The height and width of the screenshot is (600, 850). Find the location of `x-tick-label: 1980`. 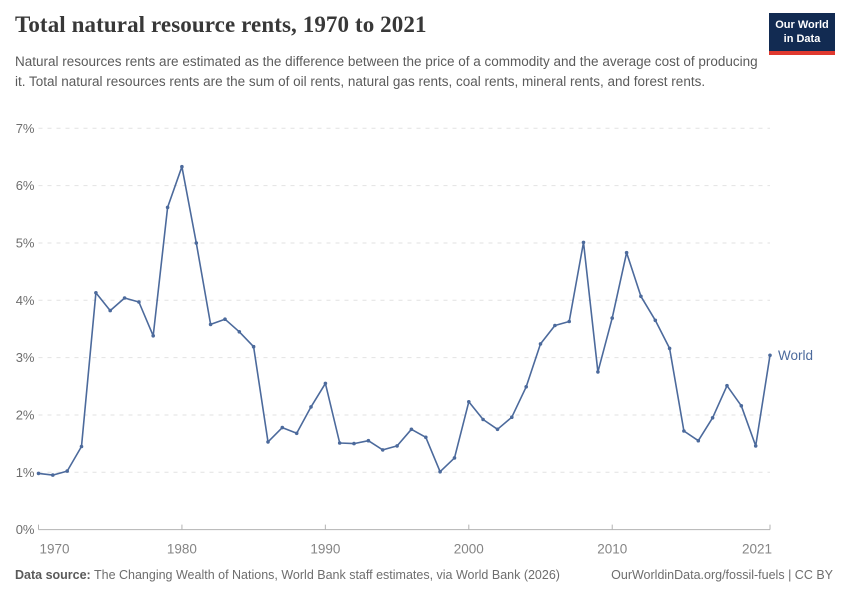

x-tick-label: 1980 is located at coordinates (182, 549).